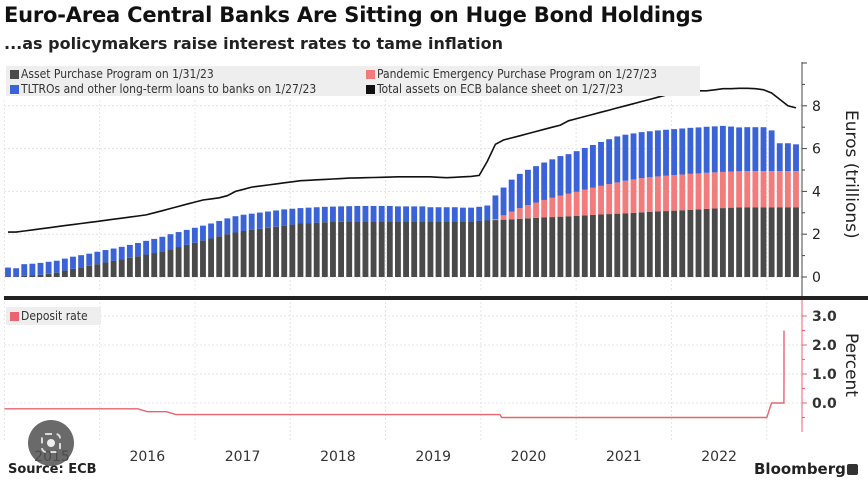 This screenshot has height=491, width=868. What do you see at coordinates (370, 74) in the screenshot?
I see `legend-swatch-pepp` at bounding box center [370, 74].